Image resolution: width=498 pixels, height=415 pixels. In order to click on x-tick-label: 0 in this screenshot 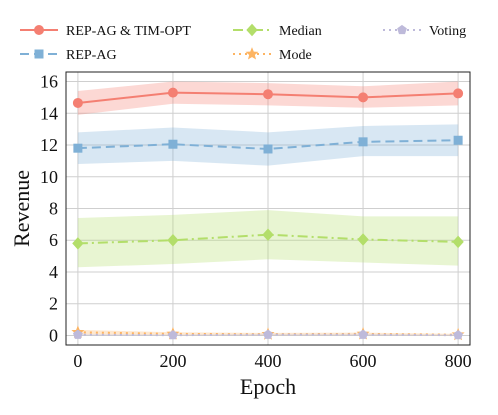, I will do `click(77, 361)`.